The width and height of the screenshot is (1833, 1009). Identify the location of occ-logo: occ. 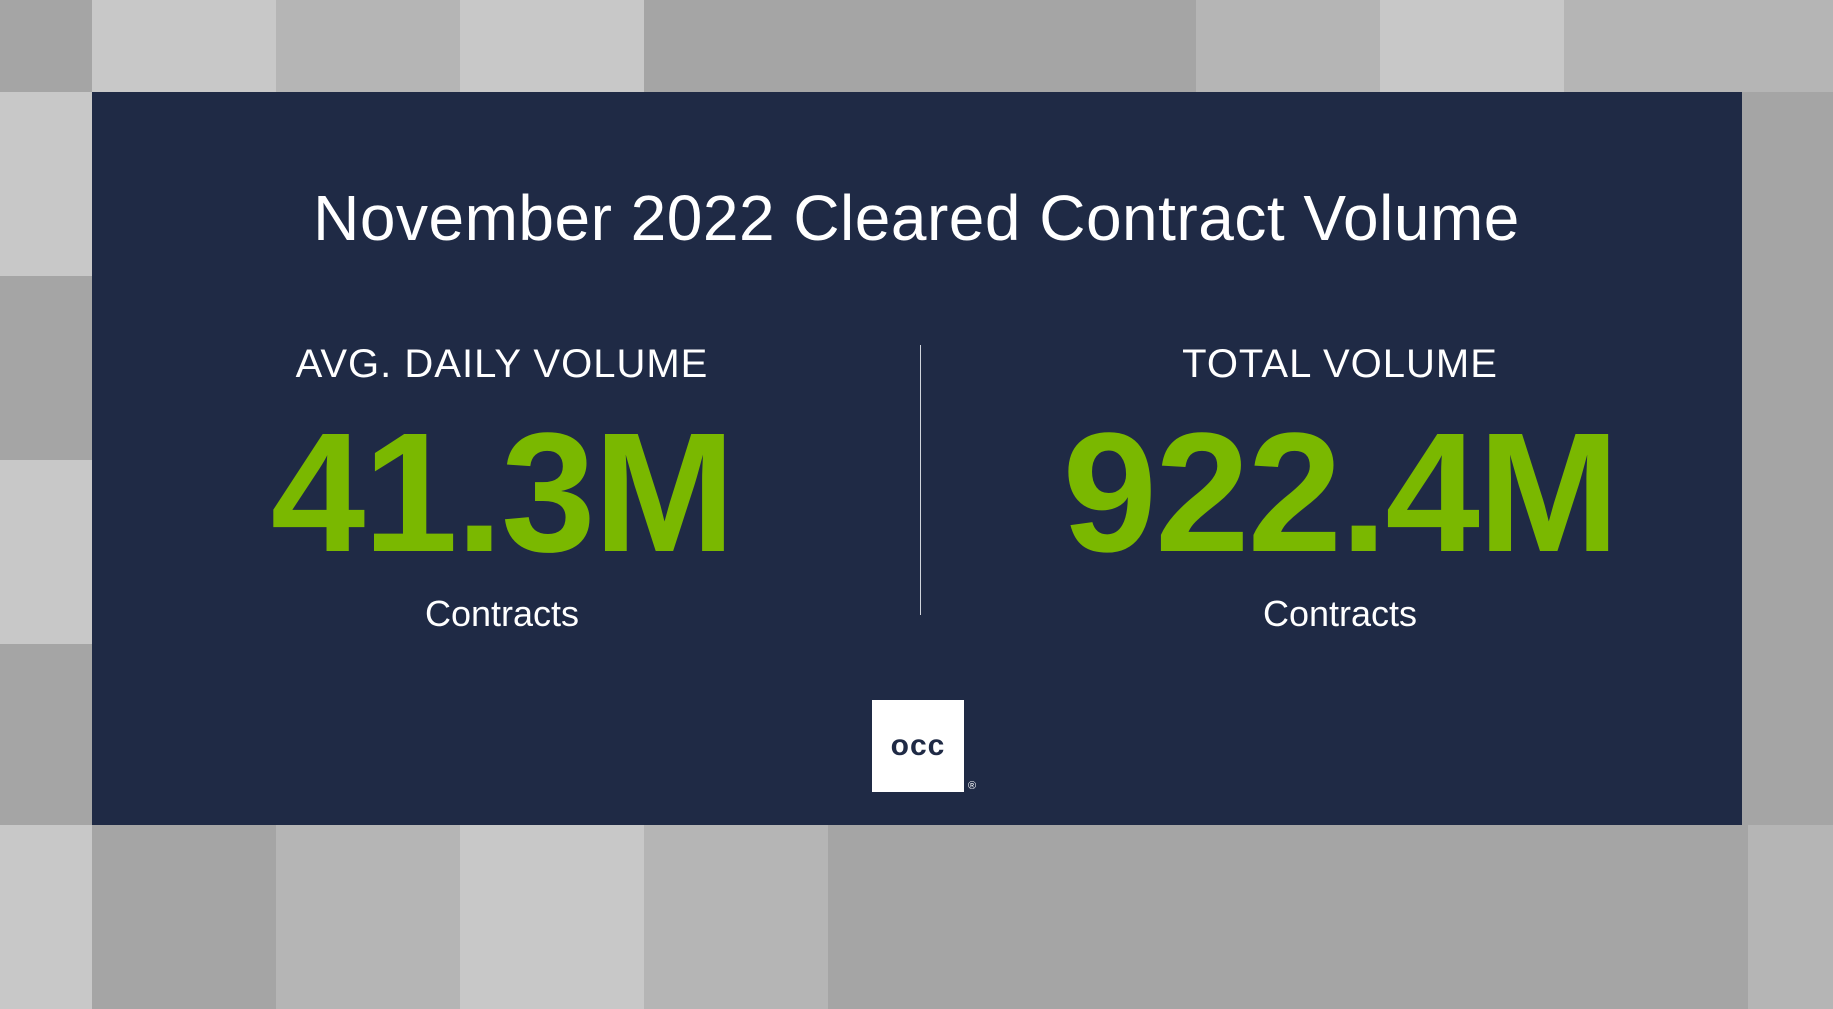
(918, 746).